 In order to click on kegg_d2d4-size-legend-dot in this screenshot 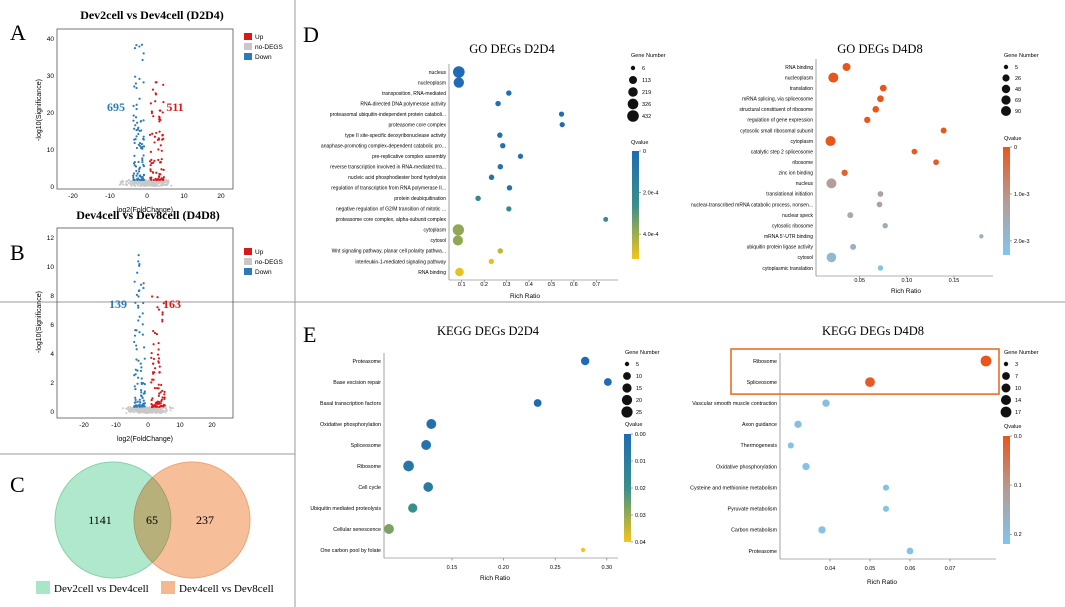, I will do `click(627, 400)`.